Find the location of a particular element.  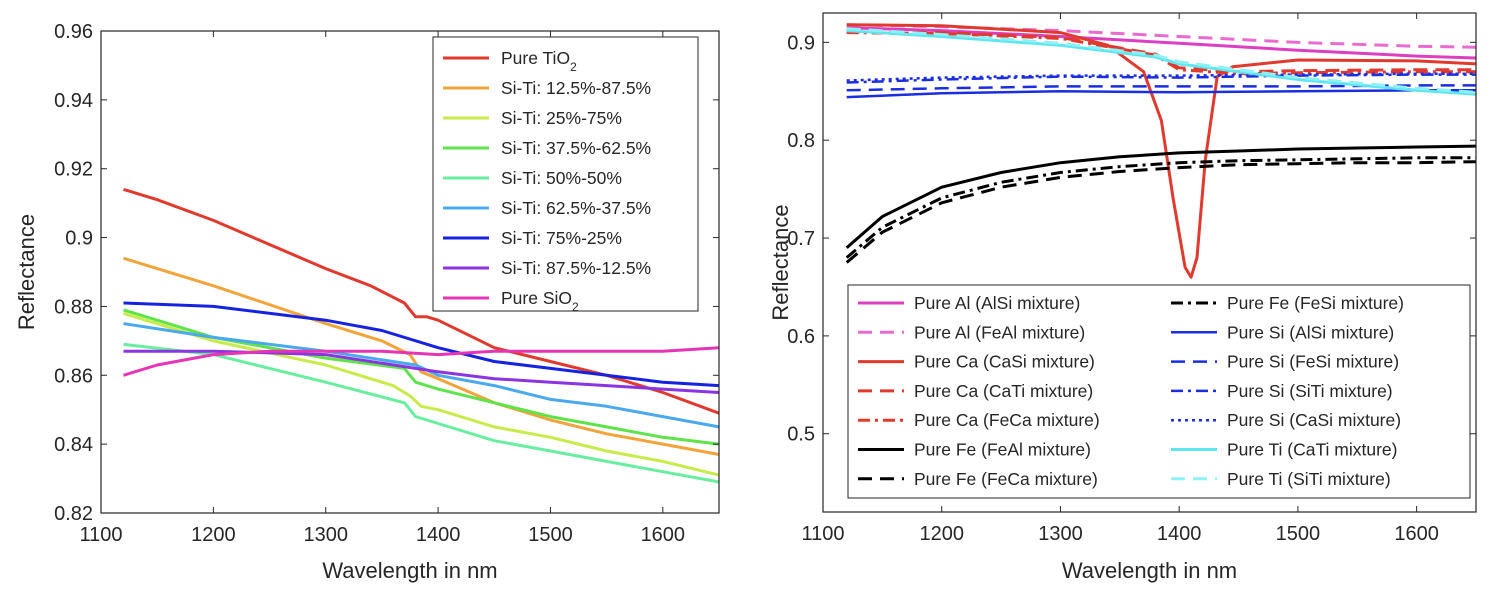

series-line-pure-al-alsi-mixture is located at coordinates (1161, 43).